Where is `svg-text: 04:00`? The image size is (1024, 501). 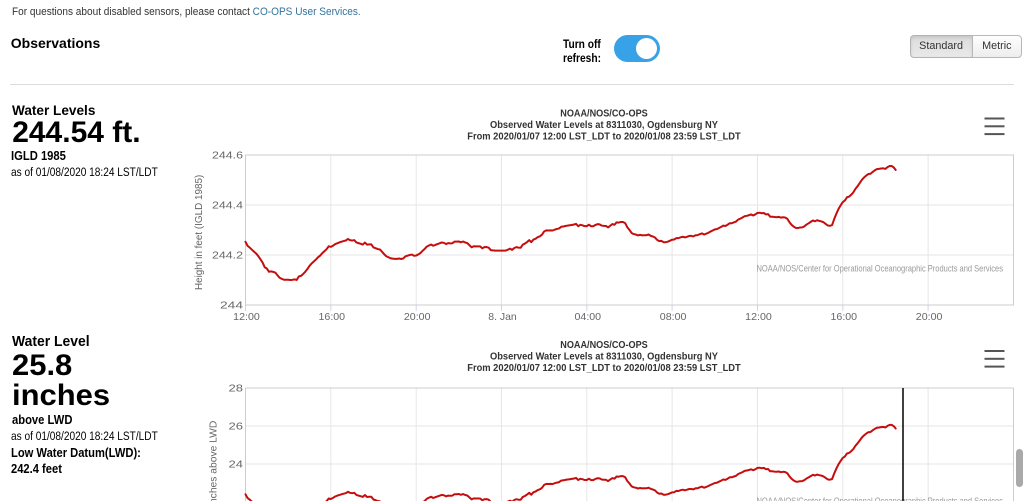
svg-text: 04:00 is located at coordinates (588, 317).